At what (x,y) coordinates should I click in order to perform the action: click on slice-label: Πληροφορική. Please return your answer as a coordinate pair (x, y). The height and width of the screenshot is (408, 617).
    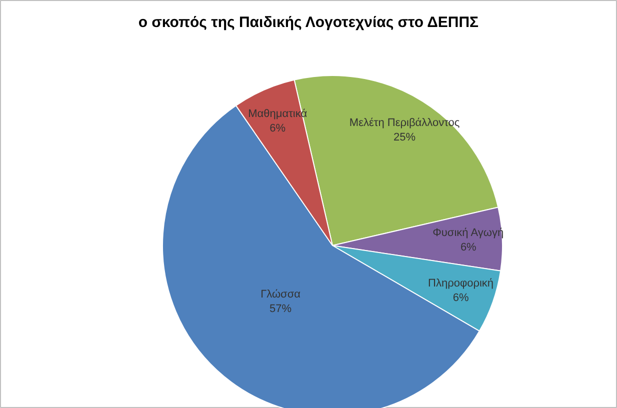
    Looking at the image, I should click on (461, 283).